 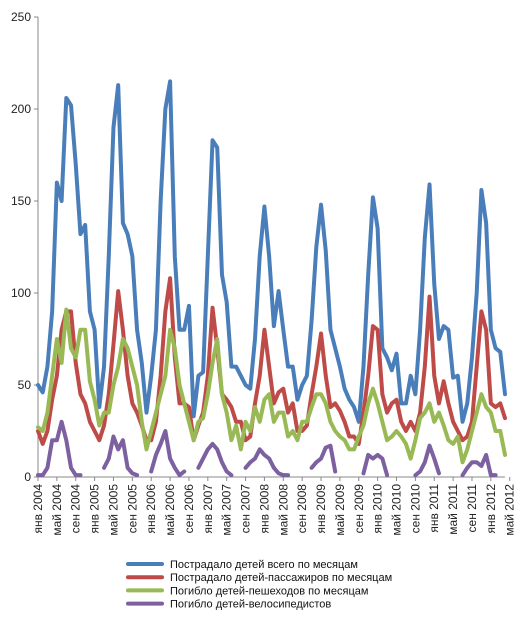 What do you see at coordinates (170, 510) in the screenshot?
I see `x-tick-label: май 2006` at bounding box center [170, 510].